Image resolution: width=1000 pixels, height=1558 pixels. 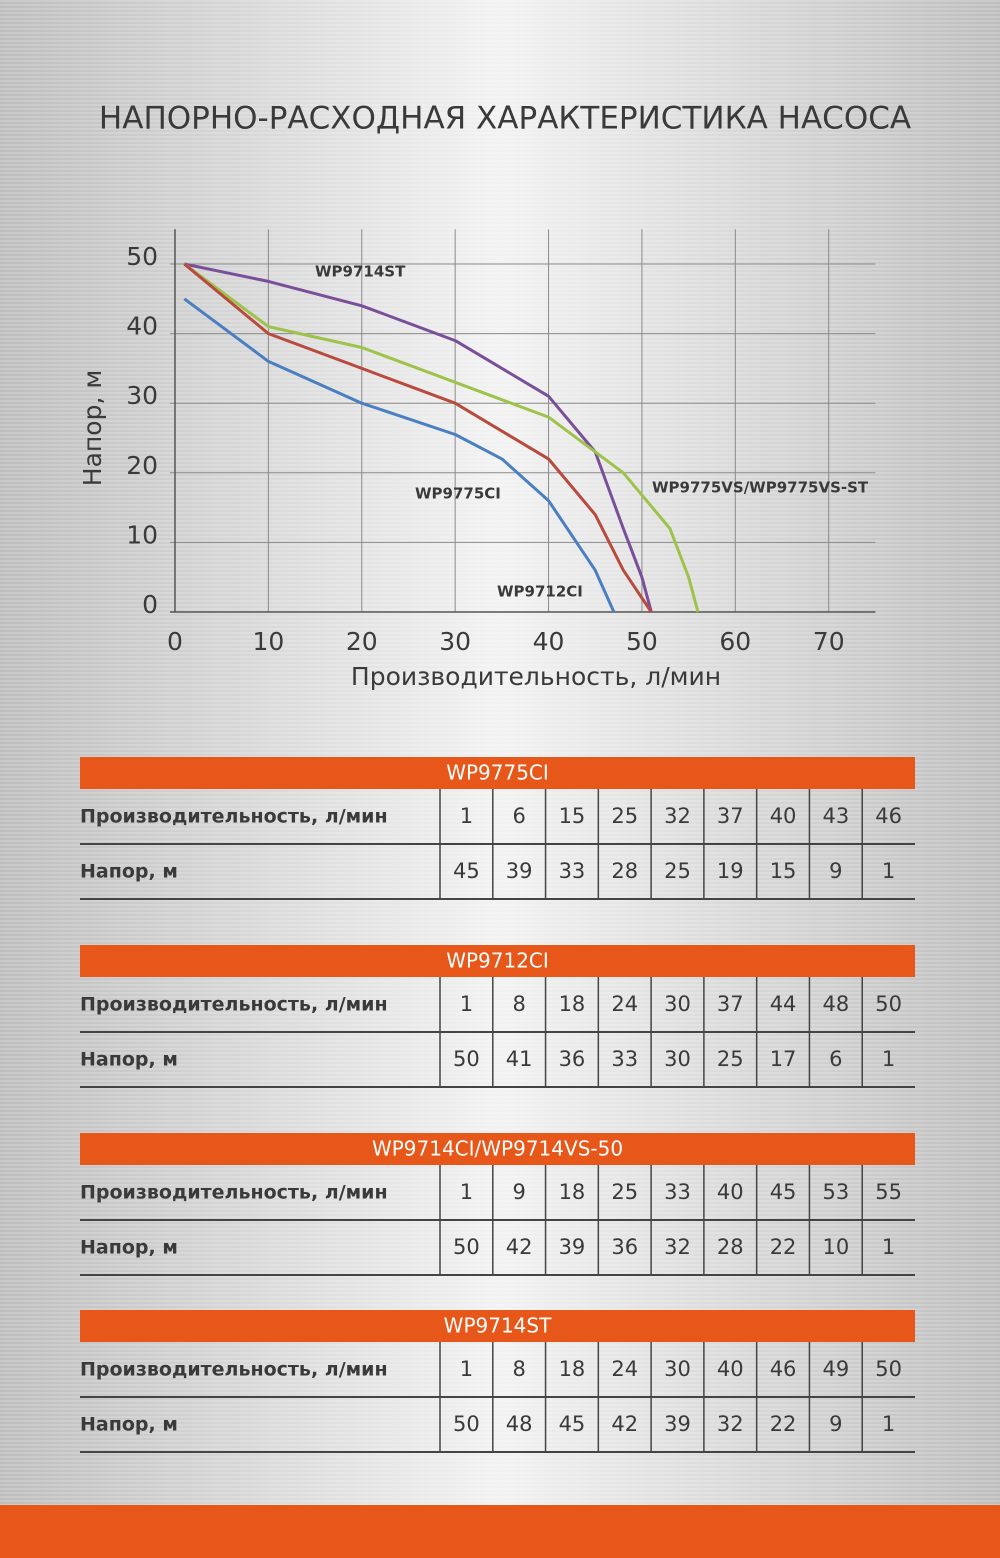 I want to click on cell-value: 17, so click(x=783, y=1059).